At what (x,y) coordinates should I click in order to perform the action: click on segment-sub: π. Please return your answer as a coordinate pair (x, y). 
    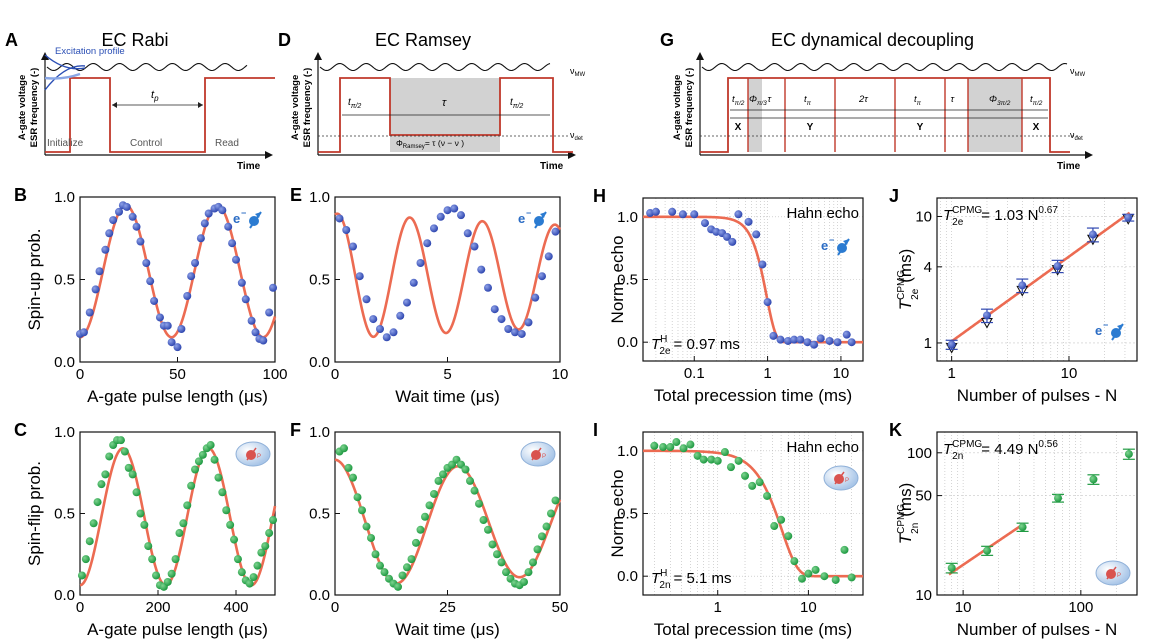
    Looking at the image, I should click on (919, 103).